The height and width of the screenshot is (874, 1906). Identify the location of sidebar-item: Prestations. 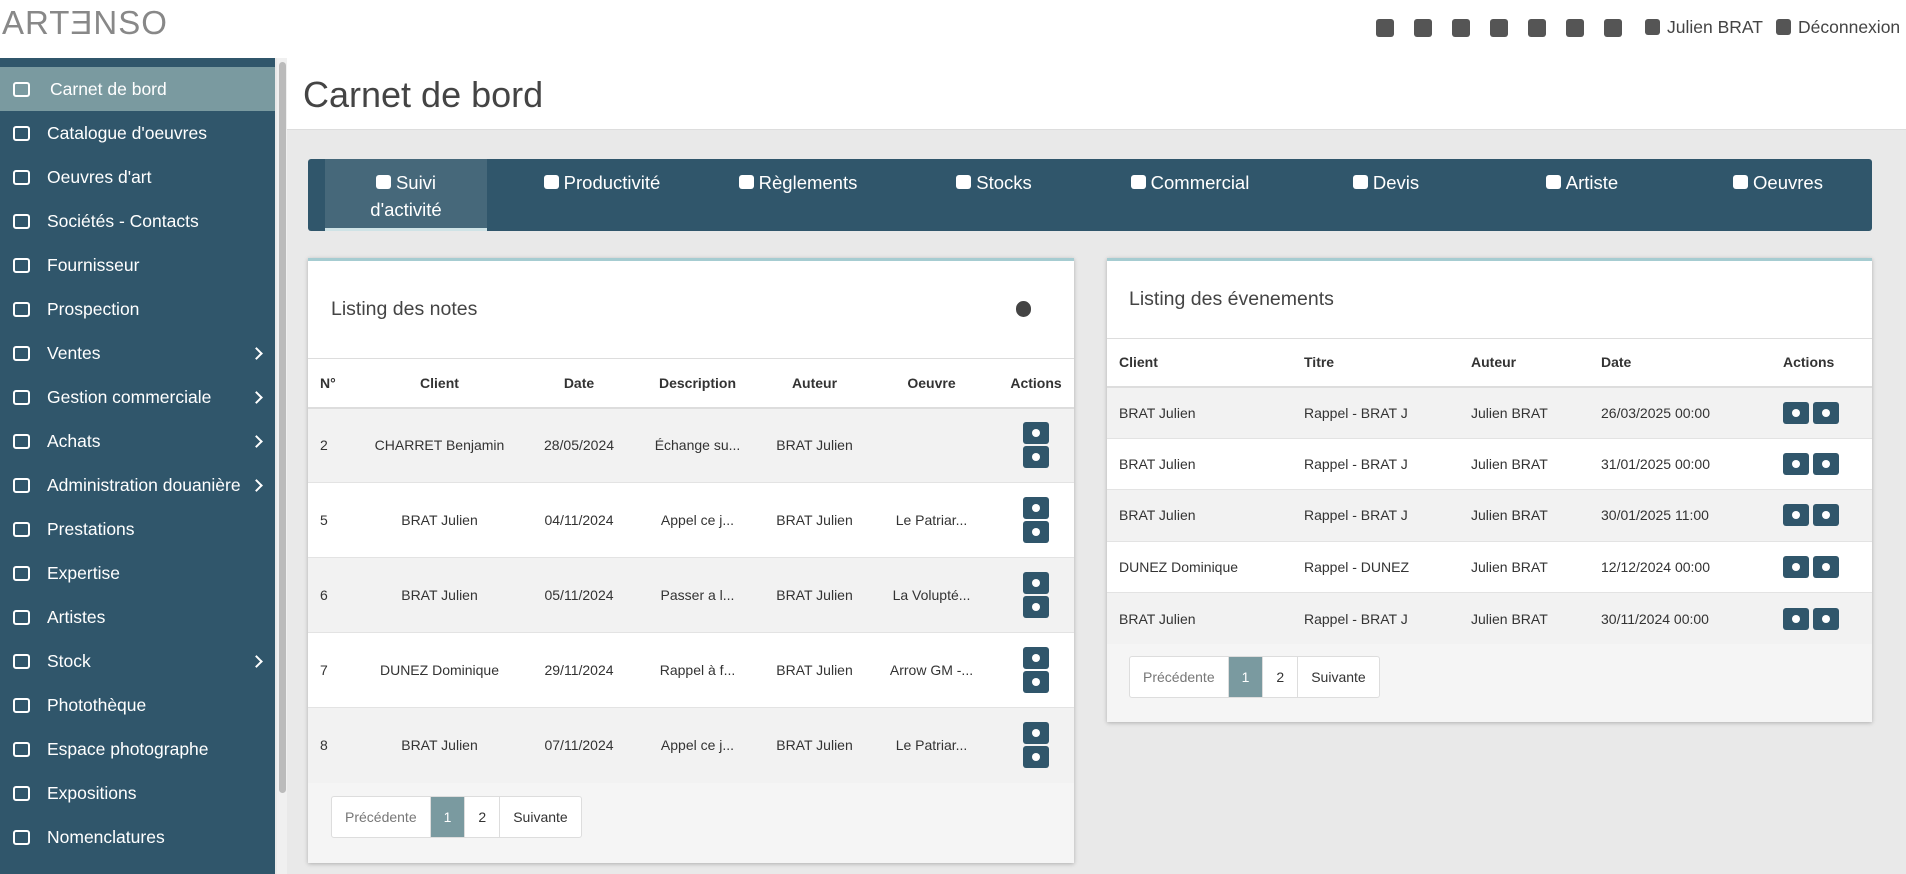
(137, 529).